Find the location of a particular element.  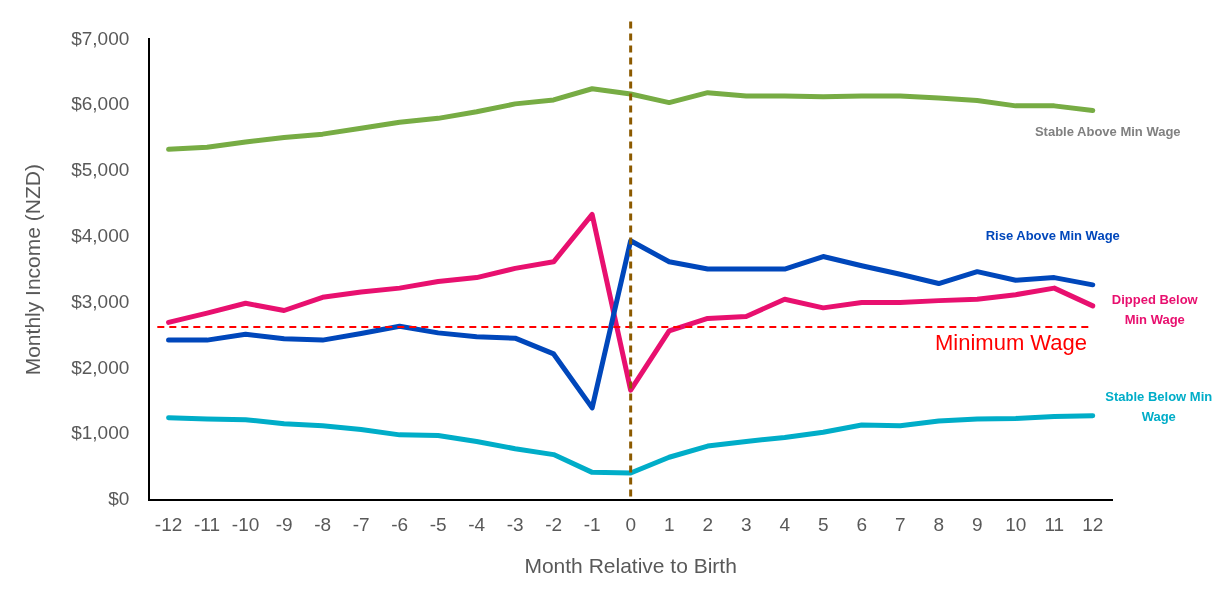

x-tick-label: -4 is located at coordinates (477, 524).